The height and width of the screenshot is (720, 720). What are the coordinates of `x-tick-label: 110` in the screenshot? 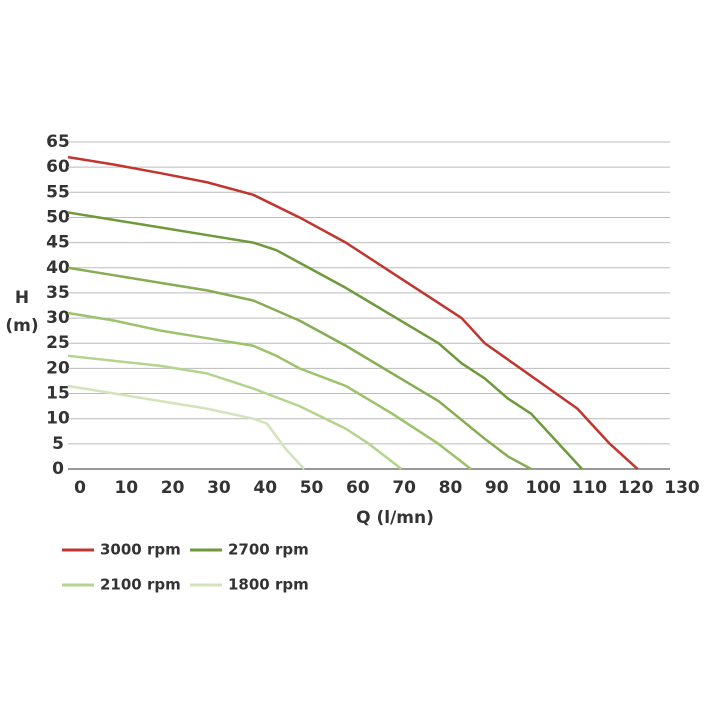 It's located at (590, 488).